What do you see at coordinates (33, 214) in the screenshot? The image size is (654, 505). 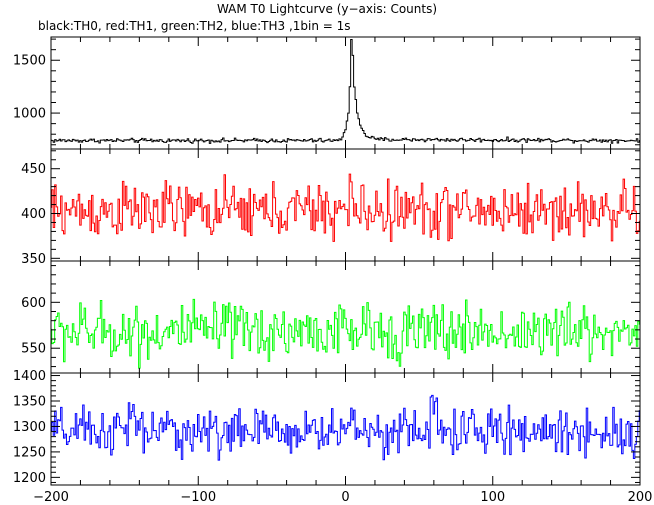 I see `y-tick-label: 400` at bounding box center [33, 214].